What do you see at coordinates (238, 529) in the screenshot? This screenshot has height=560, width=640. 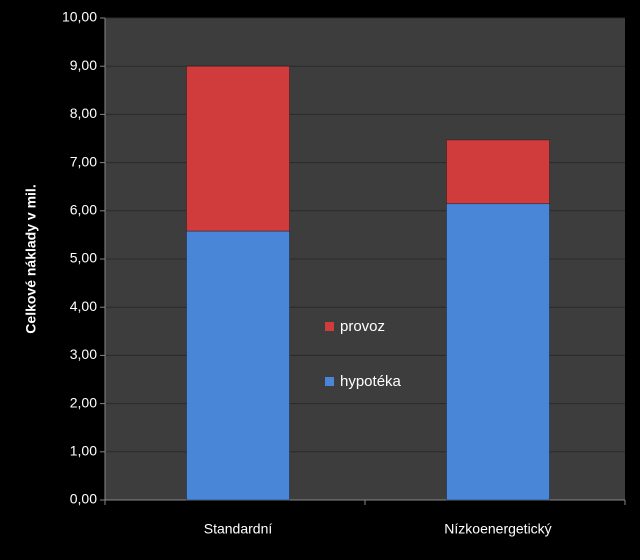 I see `x-tick-label: Standardní` at bounding box center [238, 529].